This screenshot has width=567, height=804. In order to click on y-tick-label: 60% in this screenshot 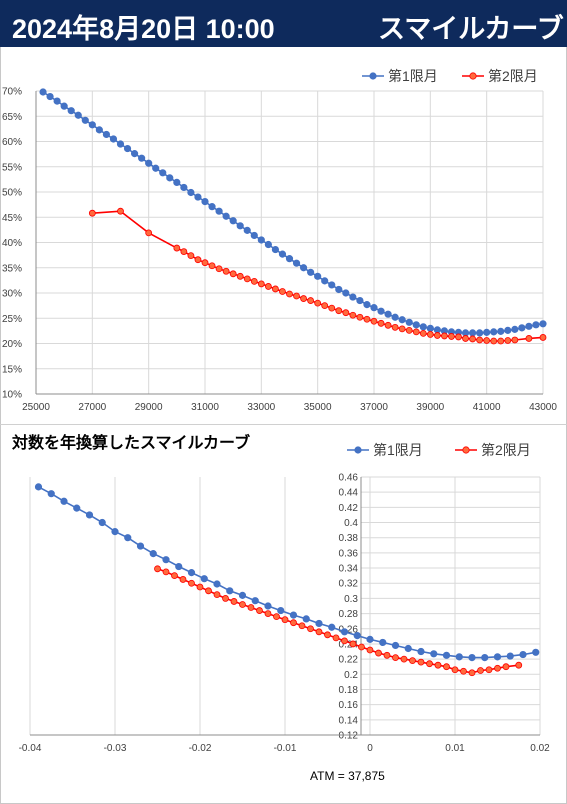, I will do `click(12, 142)`.